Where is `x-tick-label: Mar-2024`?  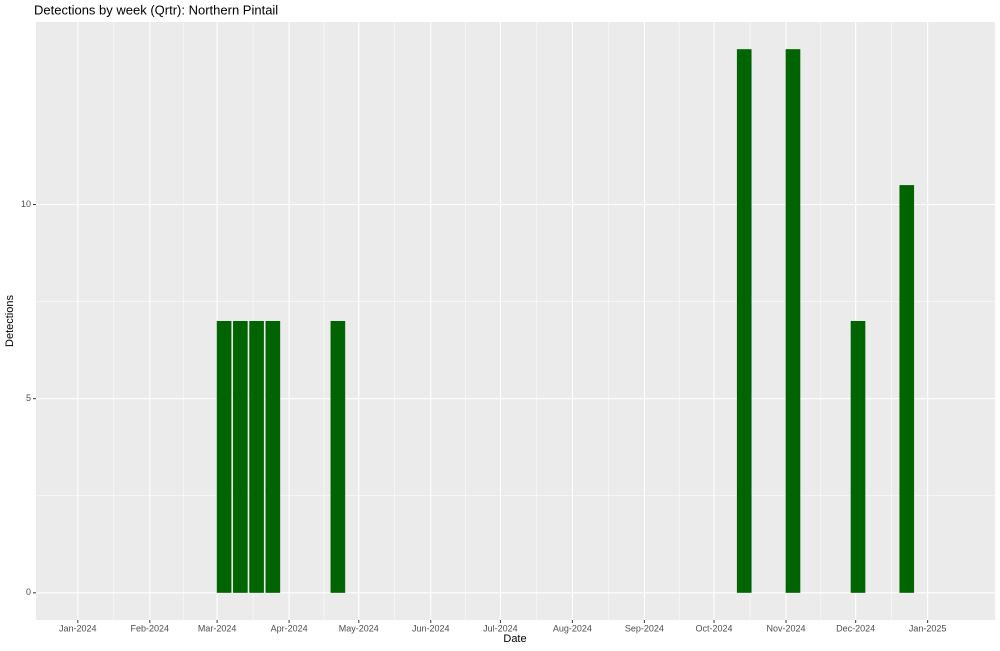
x-tick-label: Mar-2024 is located at coordinates (217, 628).